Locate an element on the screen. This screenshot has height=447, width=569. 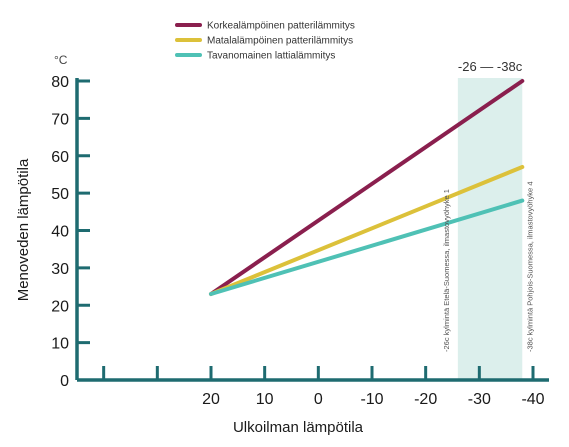
legend-label: Korkealämpöinen patterilämmitys is located at coordinates (281, 26).